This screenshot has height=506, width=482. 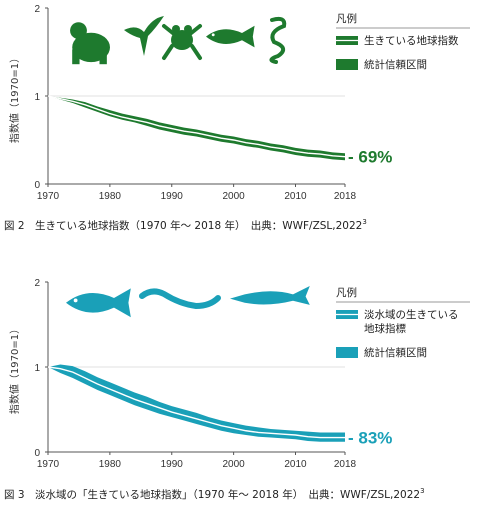 I want to click on gorilla-arm, so click(x=76, y=57).